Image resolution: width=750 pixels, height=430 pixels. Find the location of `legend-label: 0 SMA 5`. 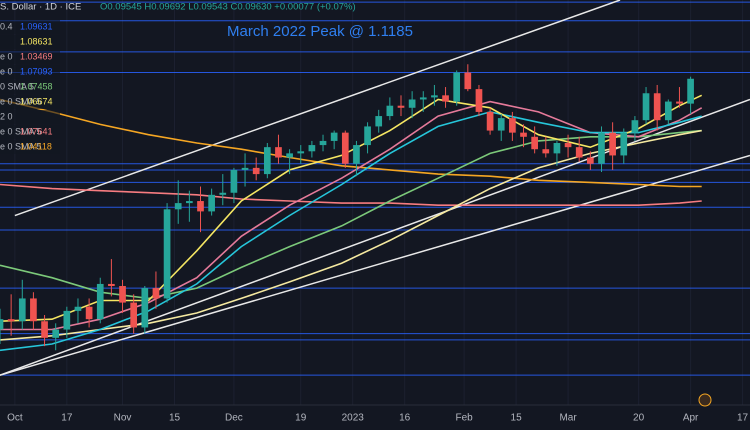

legend-label: 0 SMA 5 is located at coordinates (17, 86).